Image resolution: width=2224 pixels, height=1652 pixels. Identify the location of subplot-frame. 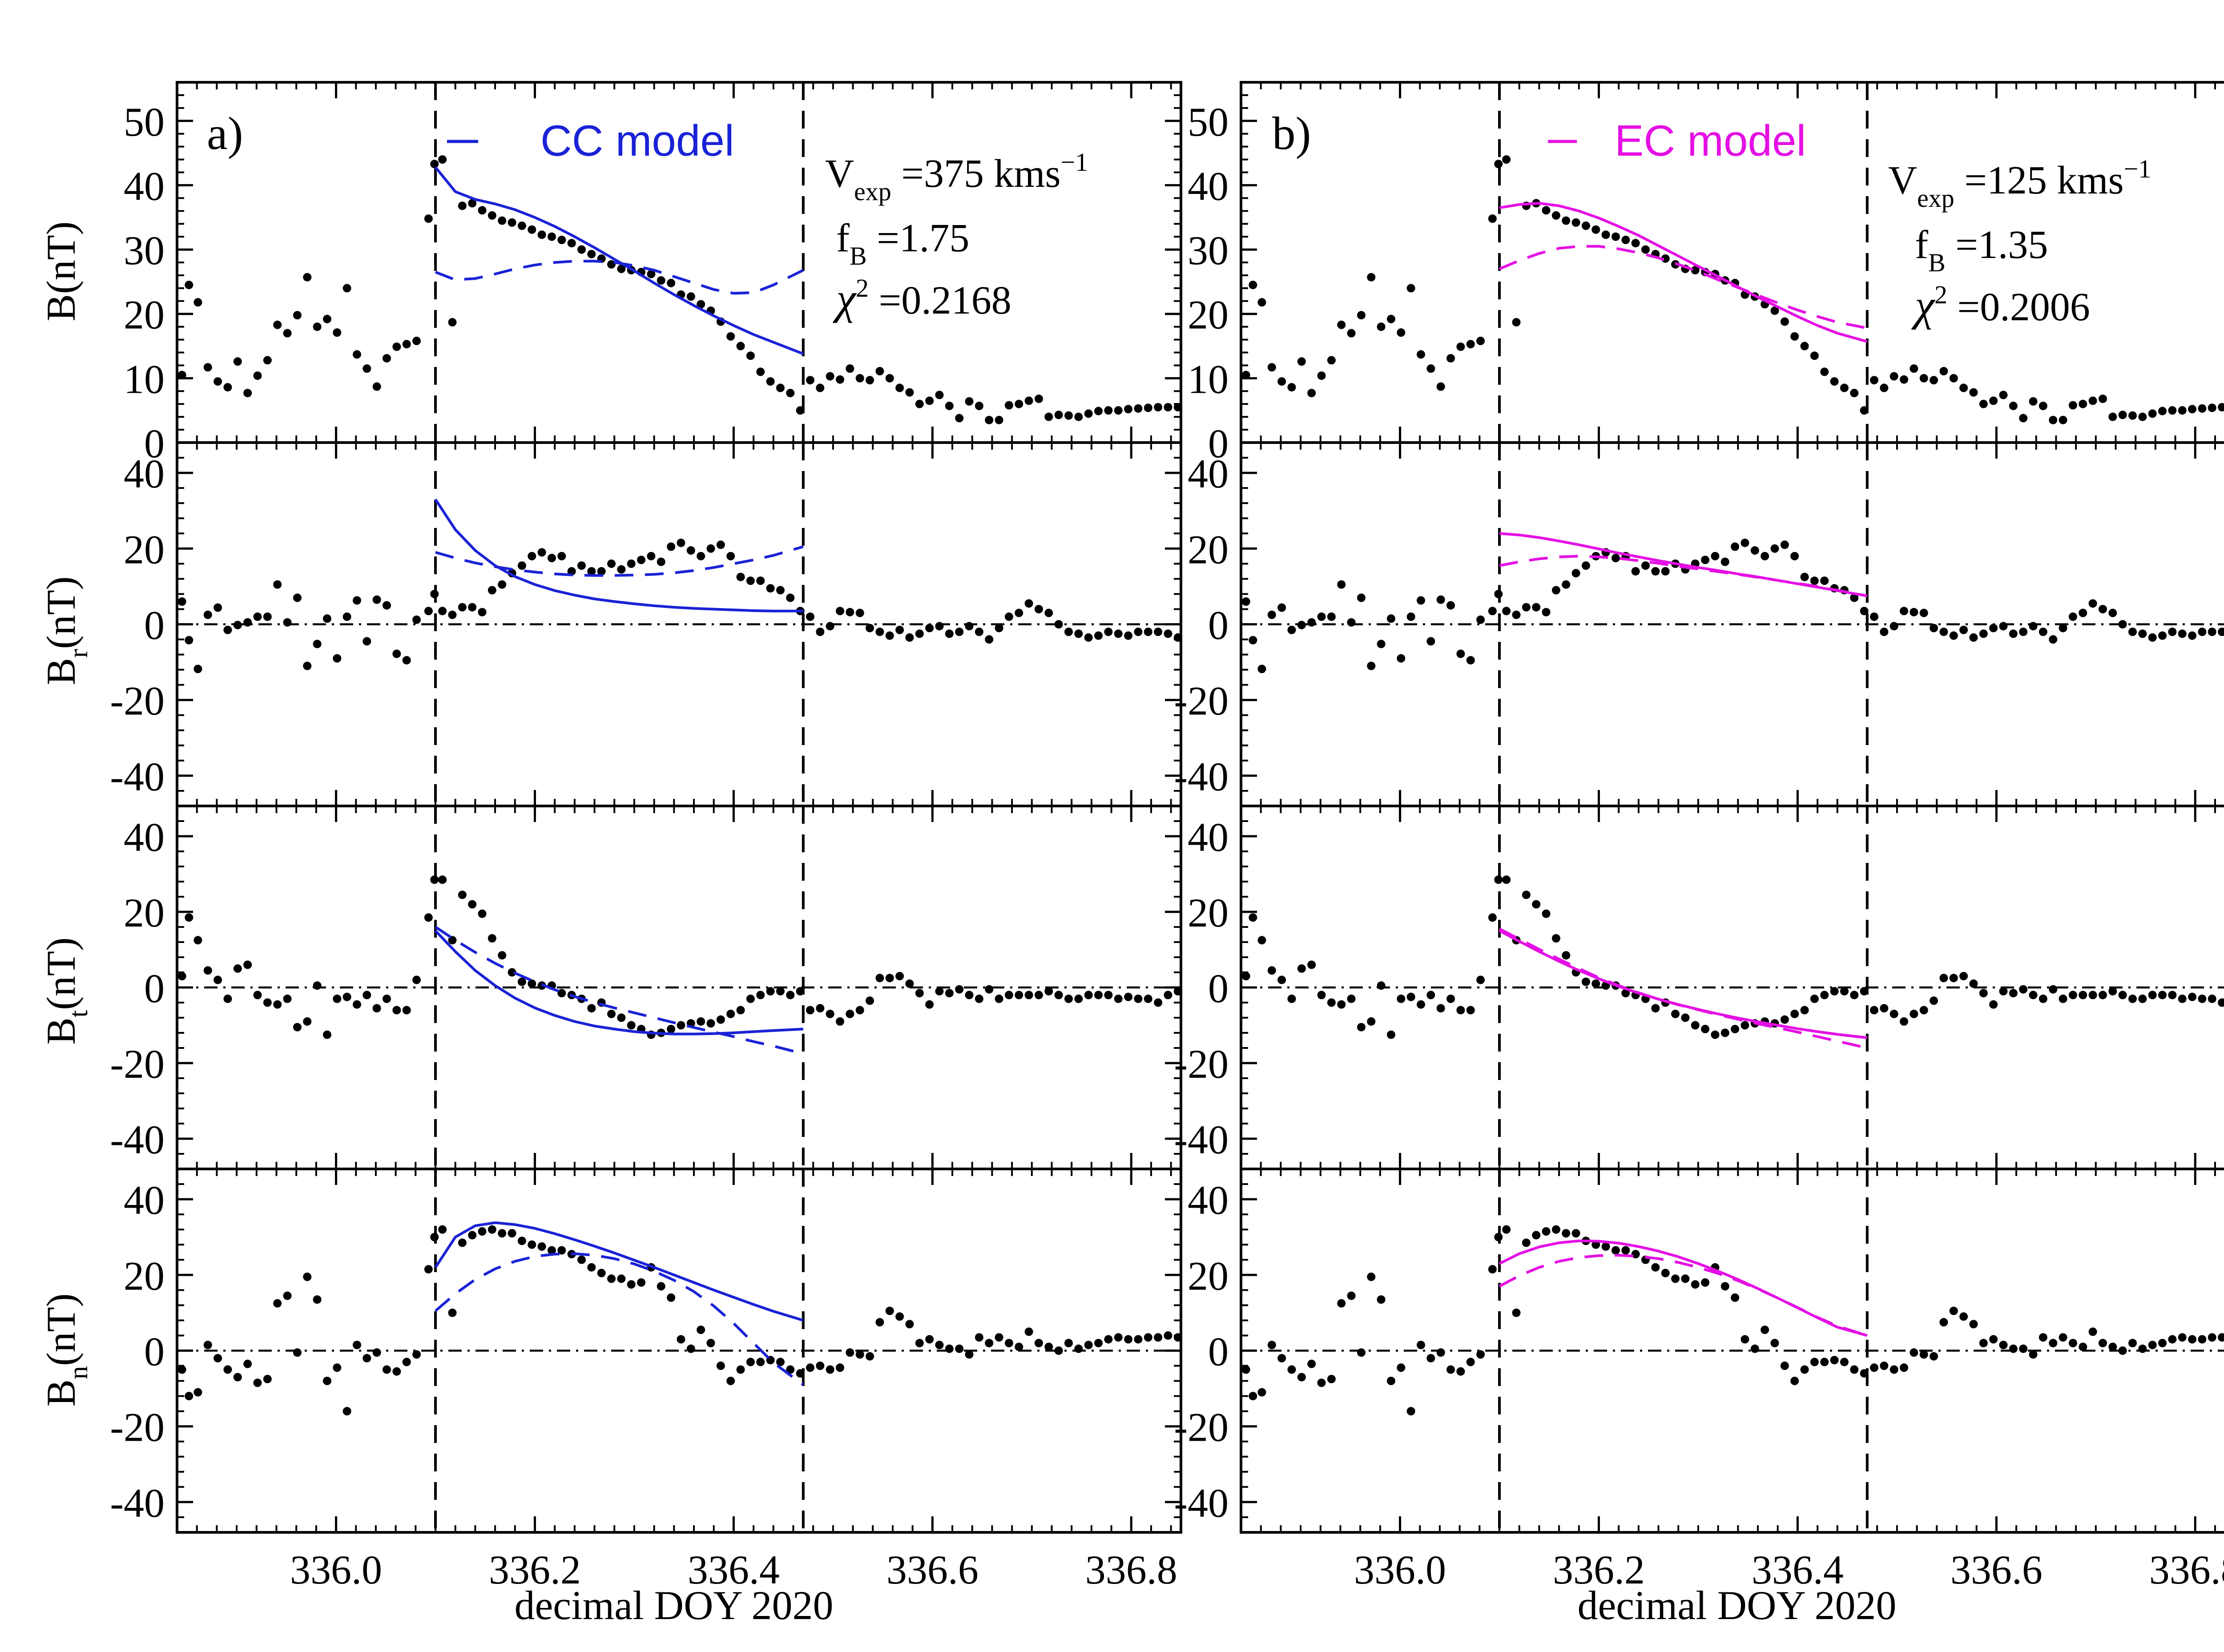
(1732, 1351).